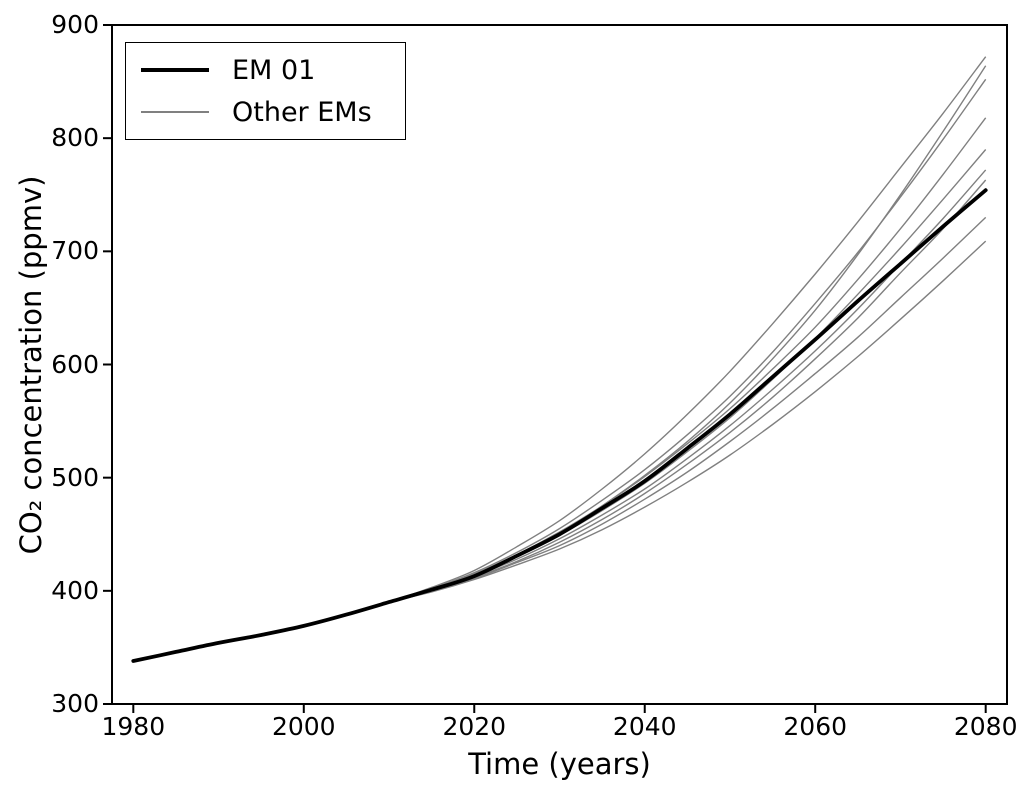 Image resolution: width=1033 pixels, height=797 pixels. Describe the element at coordinates (815, 726) in the screenshot. I see `x-tick-label: 2060` at that location.